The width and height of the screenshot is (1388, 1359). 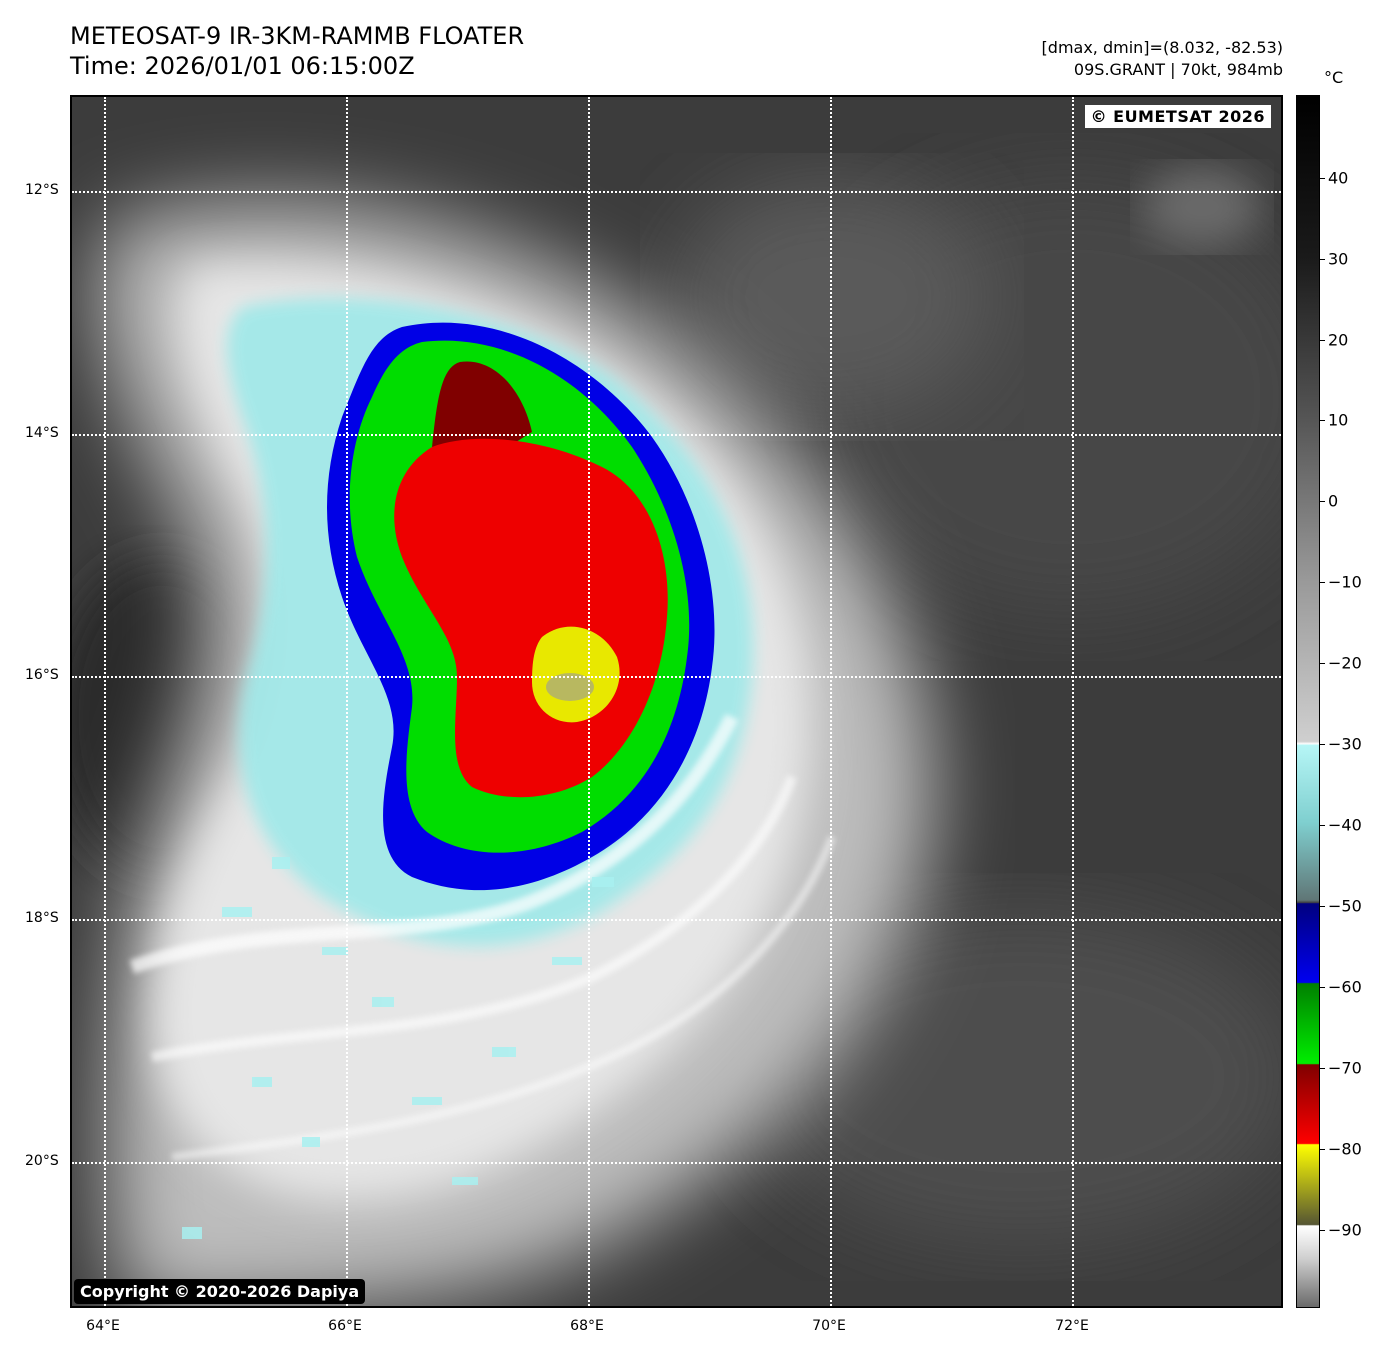 What do you see at coordinates (103, 1326) in the screenshot?
I see `lon-label: 64°E` at bounding box center [103, 1326].